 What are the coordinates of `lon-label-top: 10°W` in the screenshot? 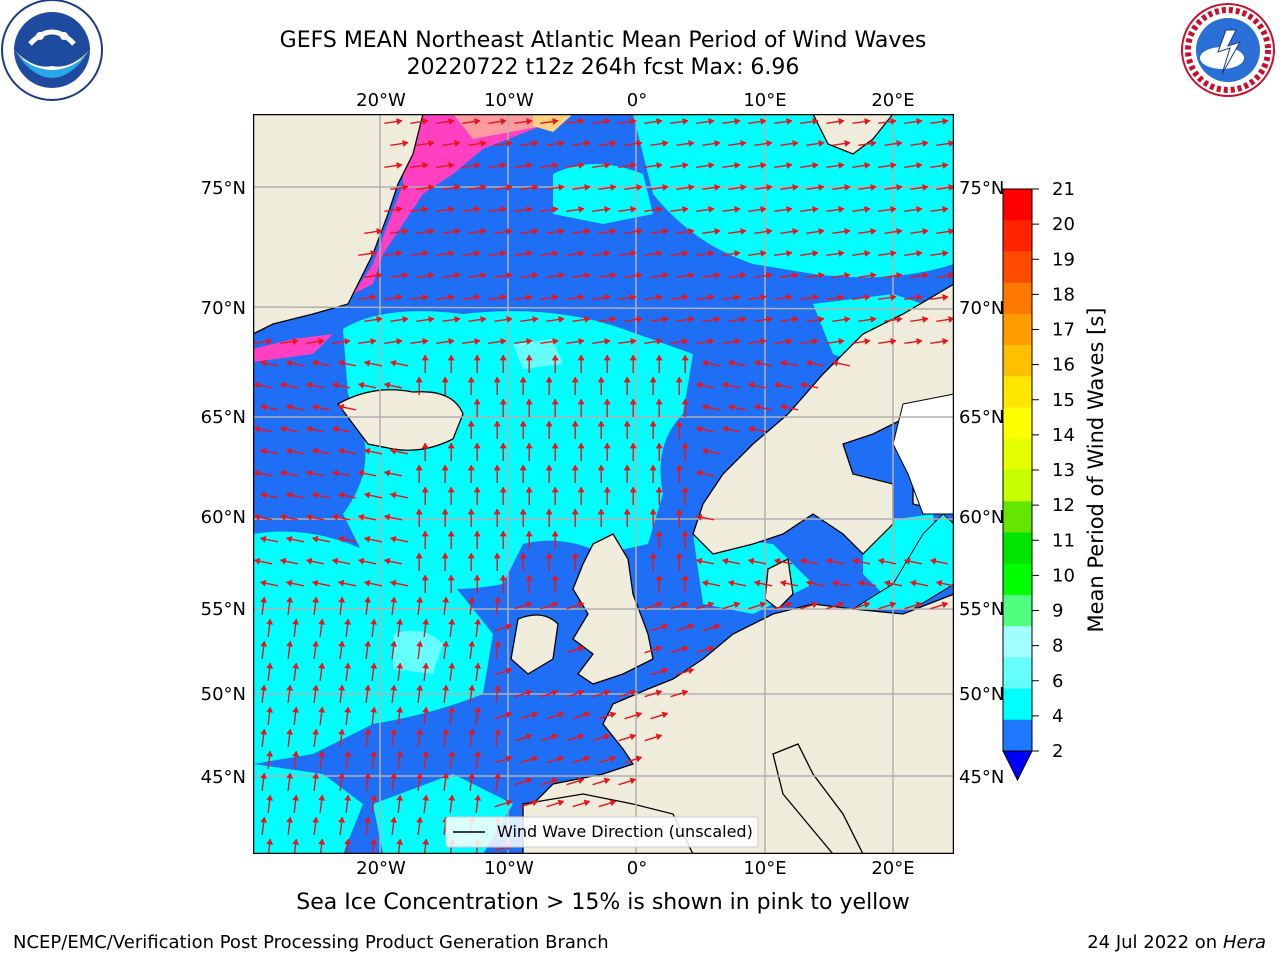 It's located at (509, 100).